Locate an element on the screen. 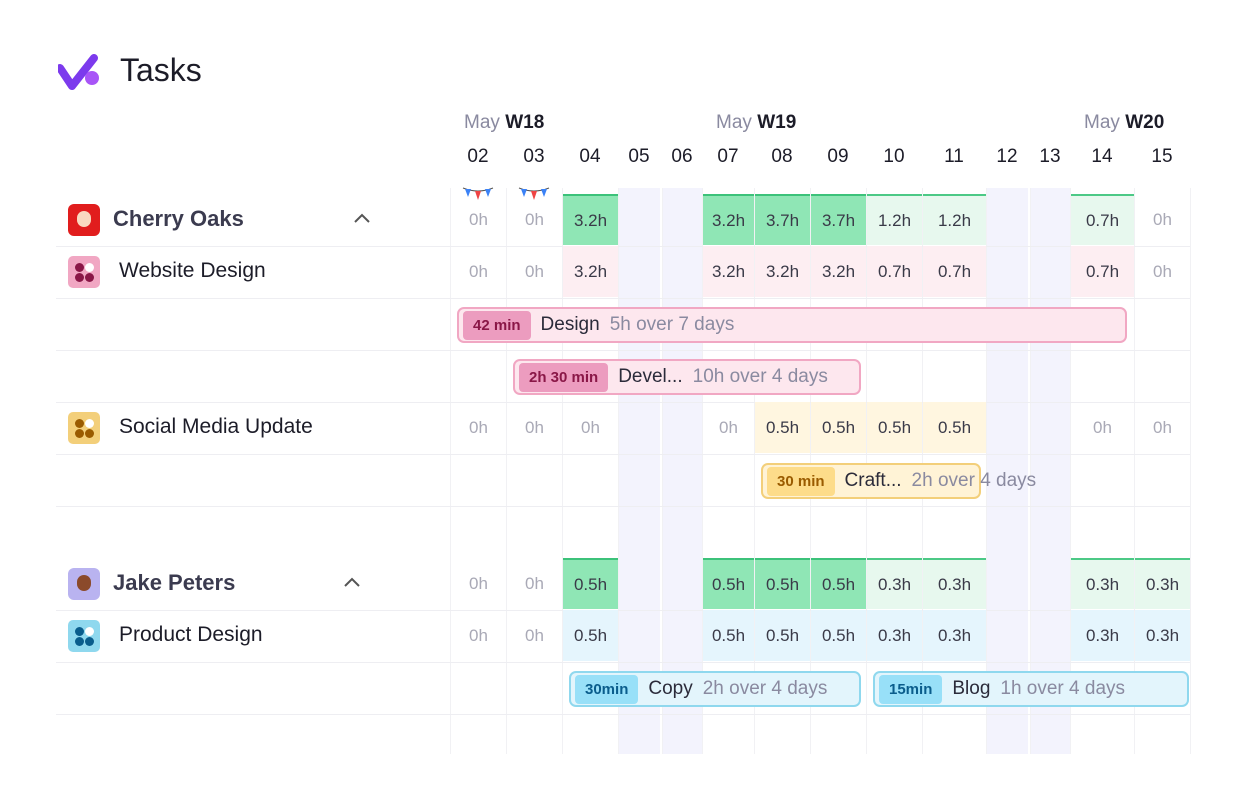 The image size is (1240, 808). avatar-face is located at coordinates (84, 219).